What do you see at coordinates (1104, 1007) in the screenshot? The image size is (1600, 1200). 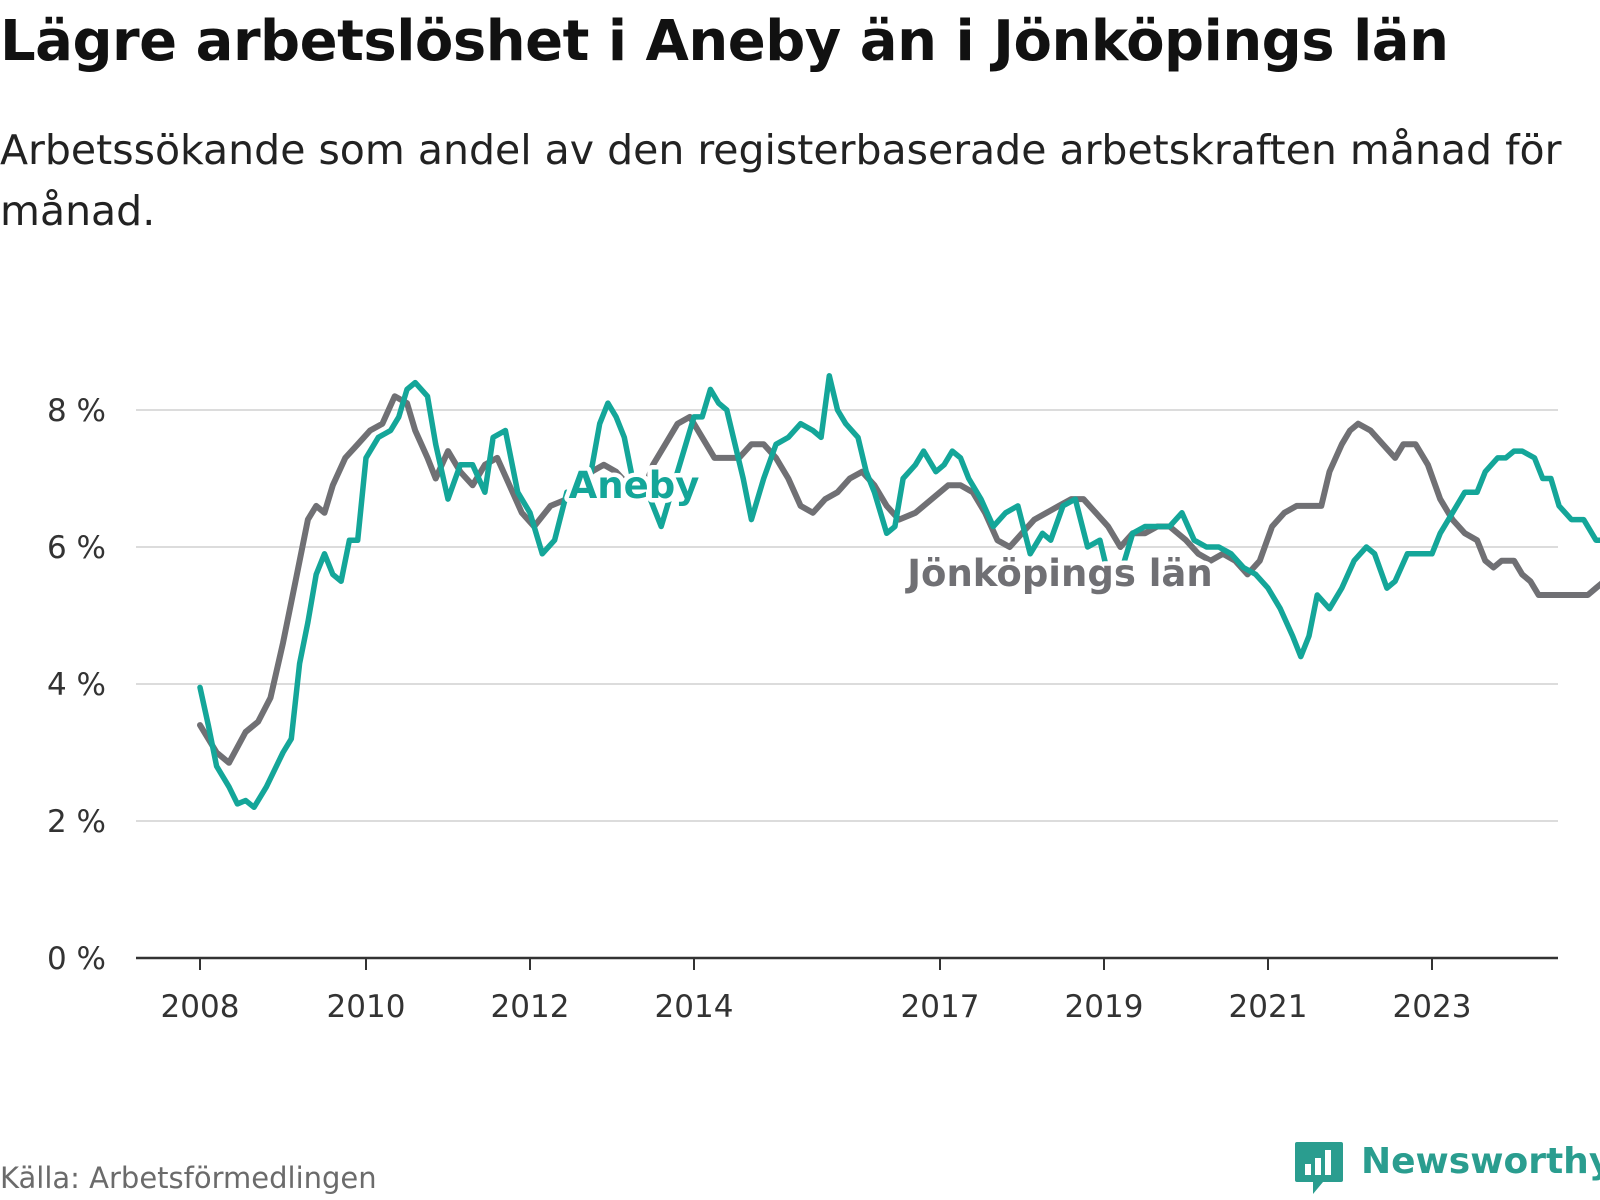 I see `x-tick-label: 2019` at bounding box center [1104, 1007].